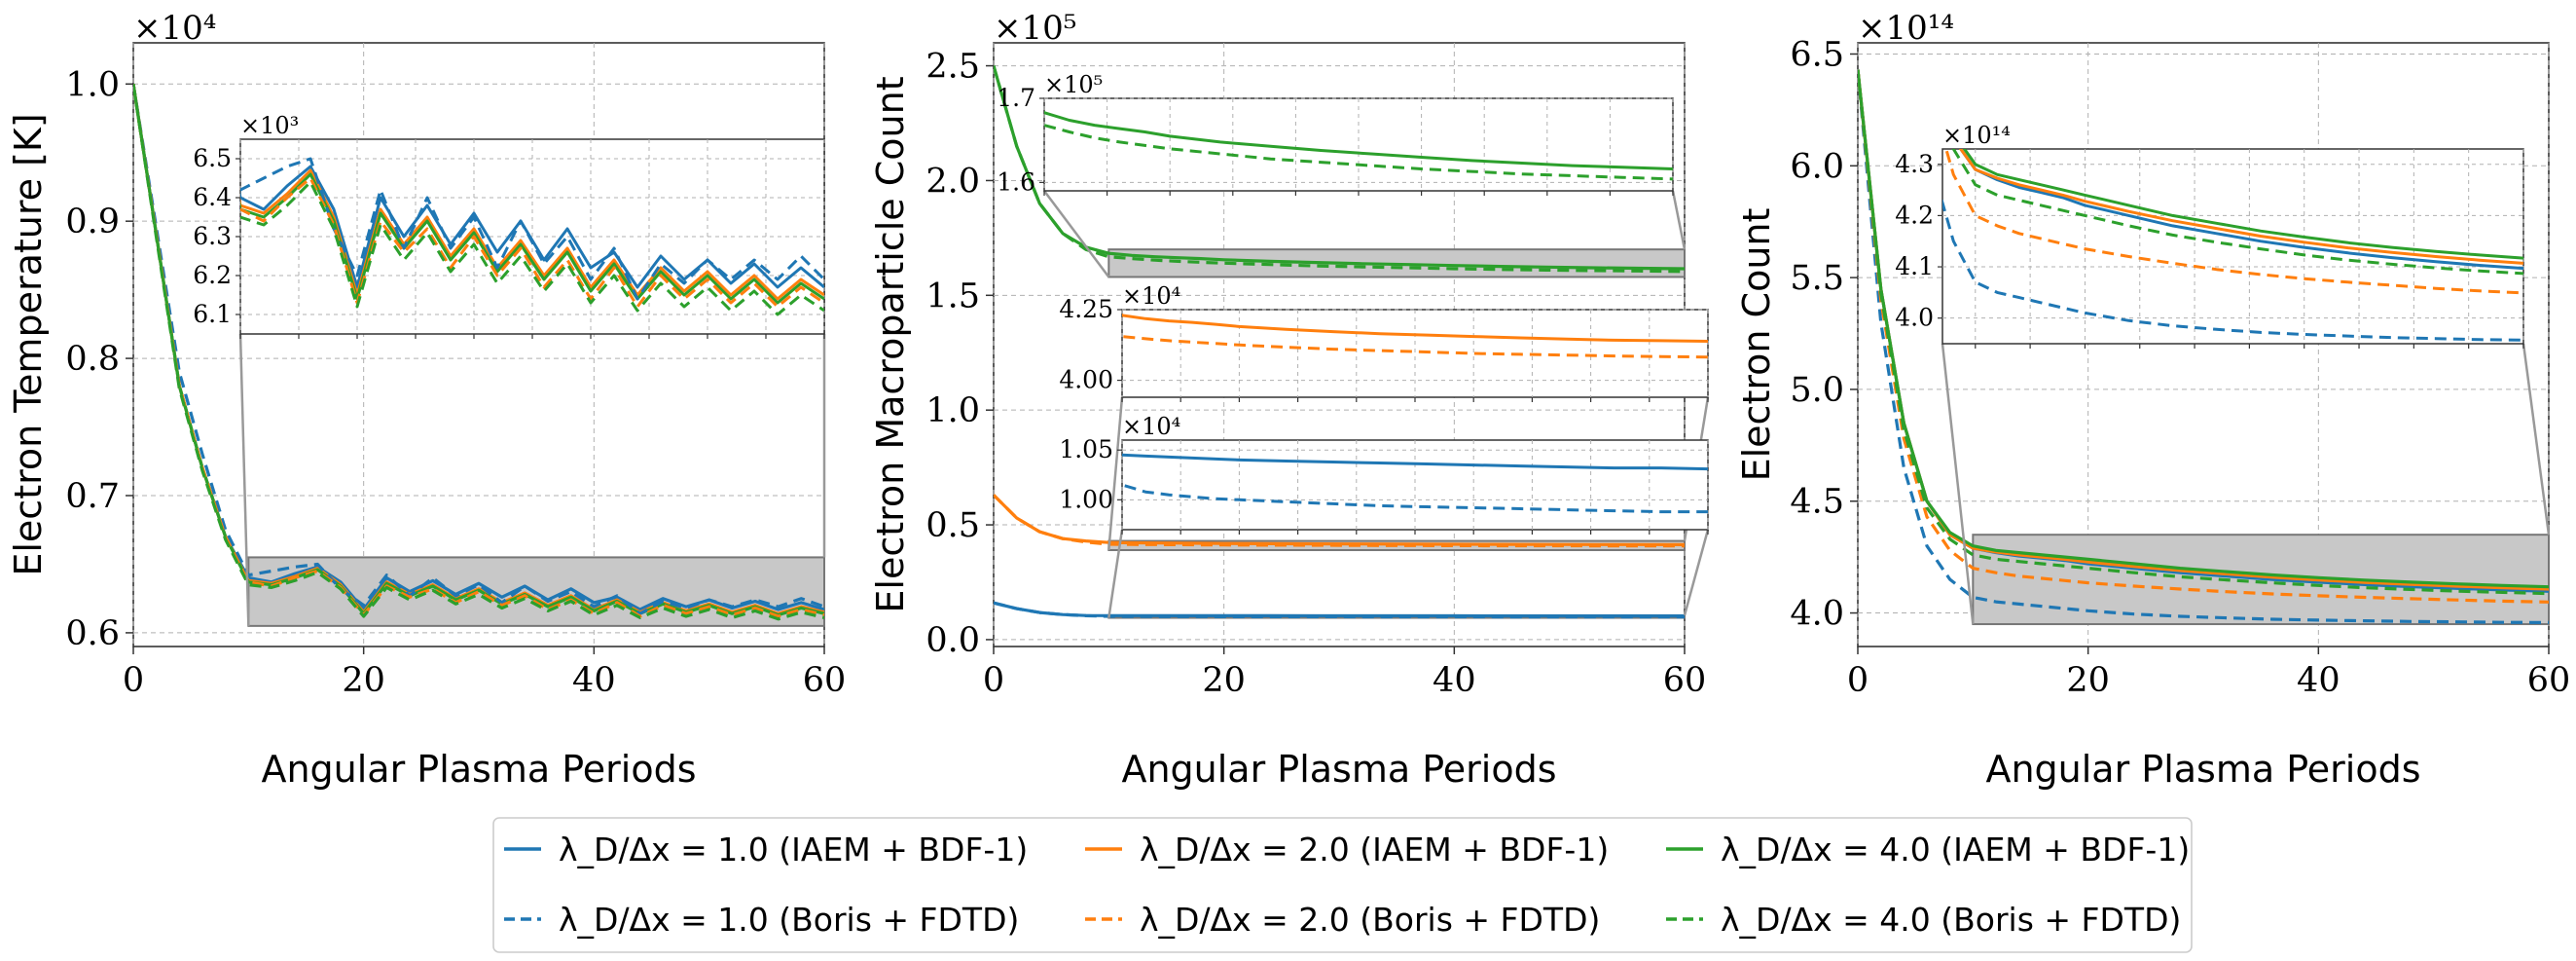 This screenshot has height=961, width=2576. What do you see at coordinates (1817, 614) in the screenshot?
I see `y-tick-label: 4.0` at bounding box center [1817, 614].